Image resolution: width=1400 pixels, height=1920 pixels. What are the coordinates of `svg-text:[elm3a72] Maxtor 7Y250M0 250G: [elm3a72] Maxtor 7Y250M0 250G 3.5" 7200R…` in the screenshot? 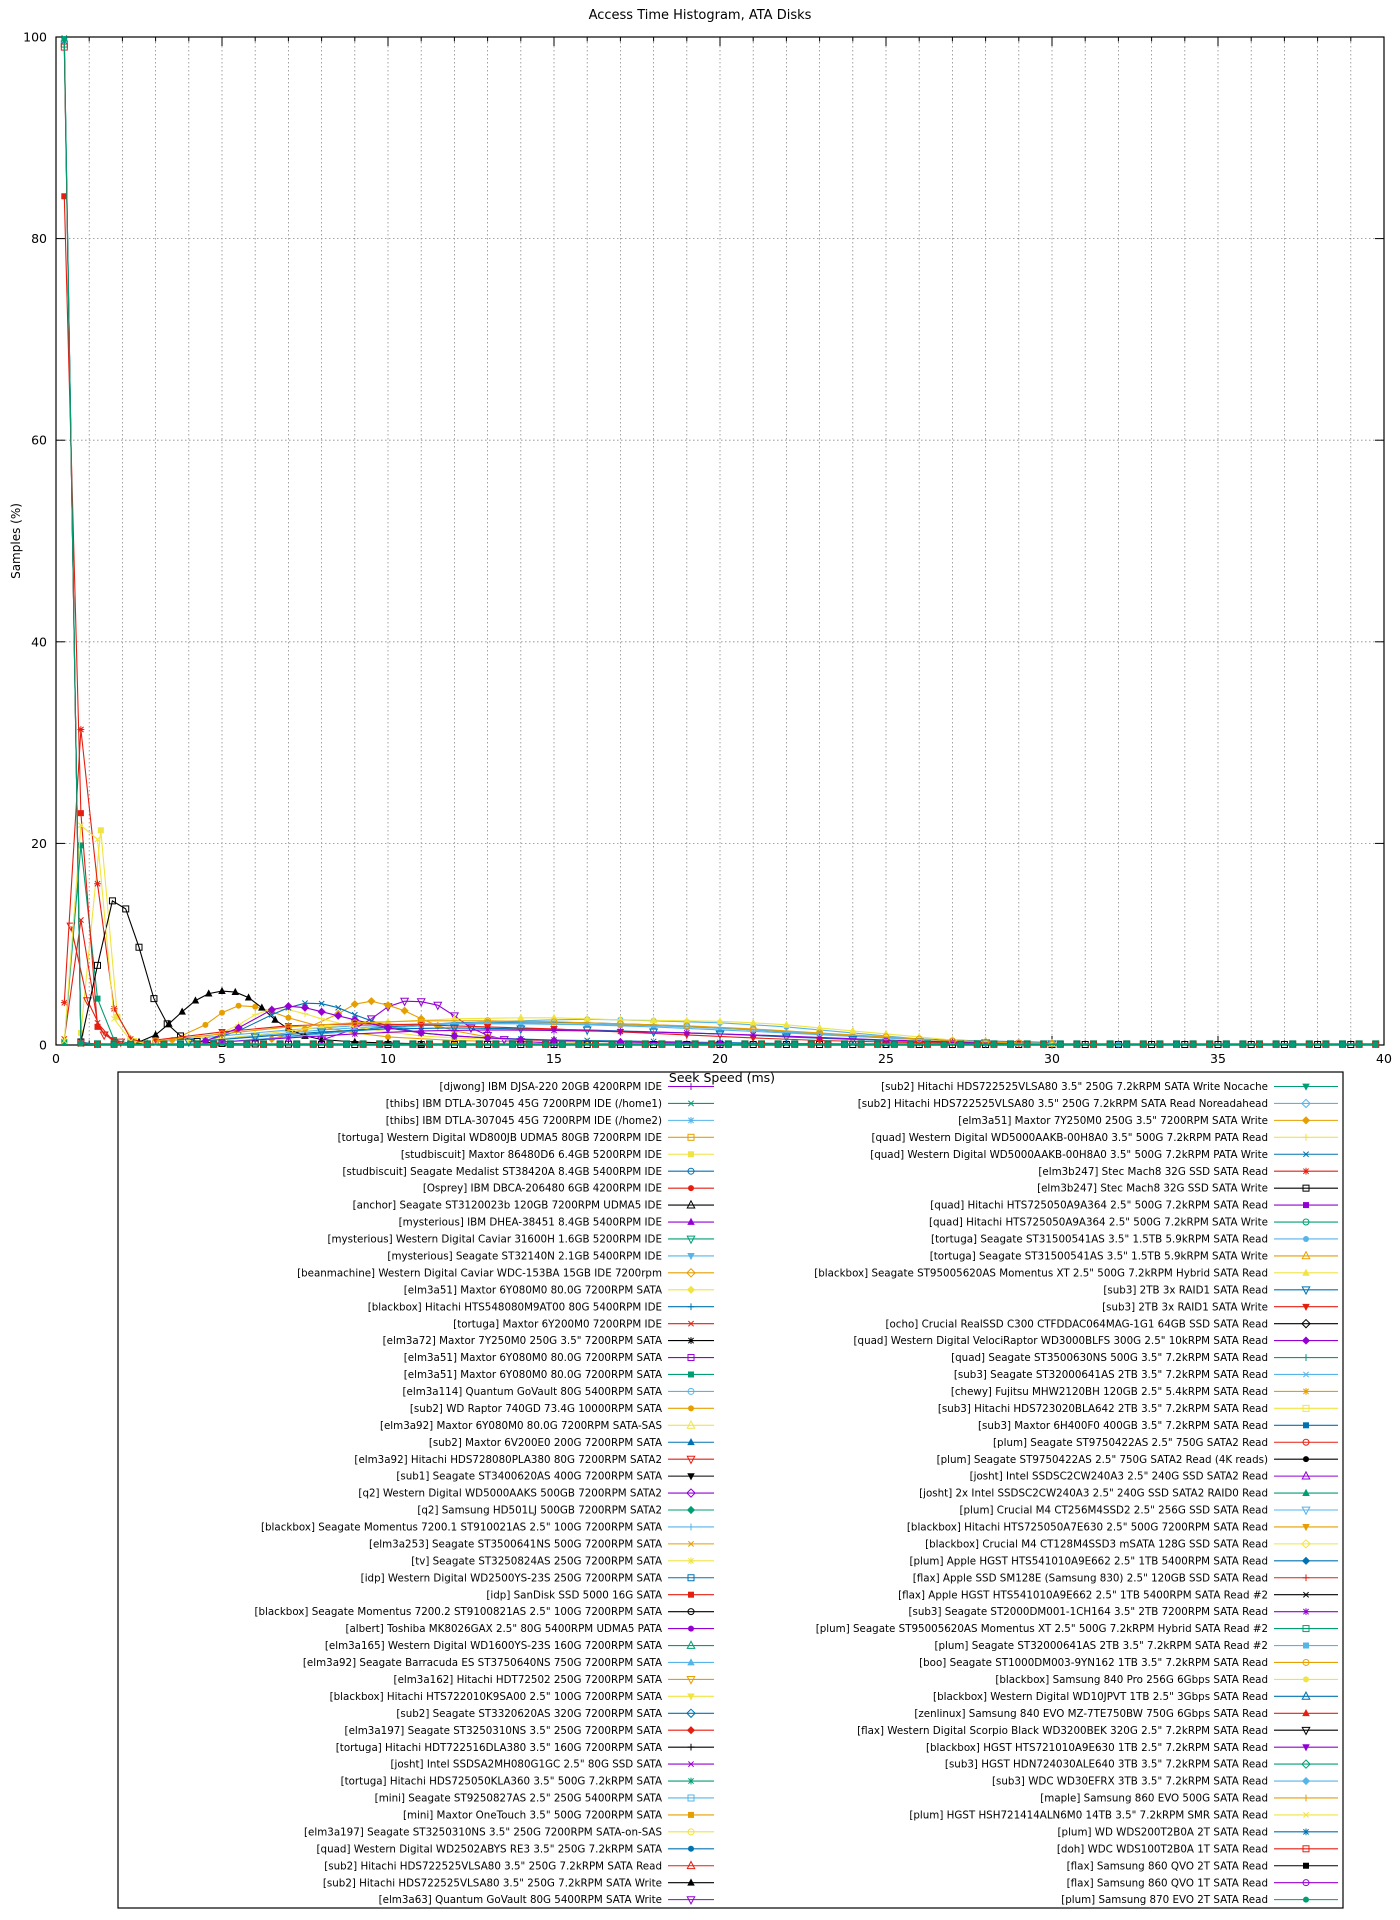 It's located at (522, 1341).